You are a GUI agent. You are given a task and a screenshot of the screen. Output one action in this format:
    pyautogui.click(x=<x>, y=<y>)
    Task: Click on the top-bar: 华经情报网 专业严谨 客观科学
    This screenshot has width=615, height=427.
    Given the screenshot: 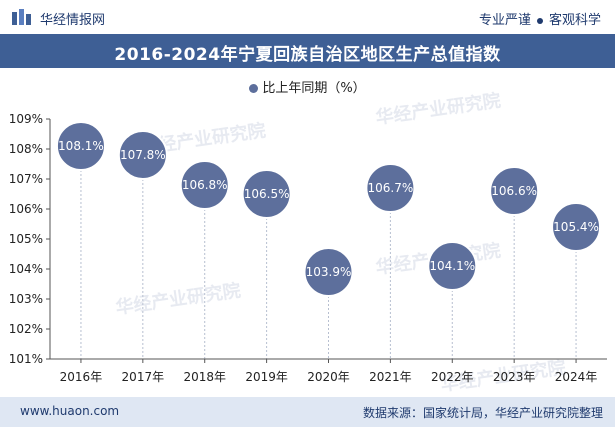 What is the action you would take?
    pyautogui.click(x=307, y=17)
    